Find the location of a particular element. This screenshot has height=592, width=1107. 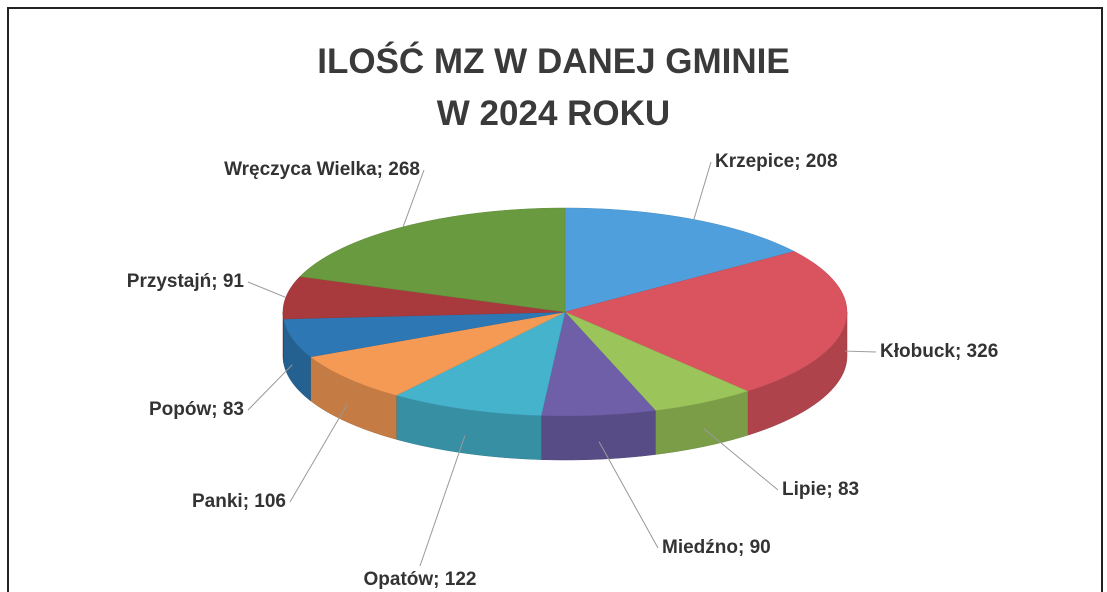

data-label: Przystajń; 91 is located at coordinates (186, 281).